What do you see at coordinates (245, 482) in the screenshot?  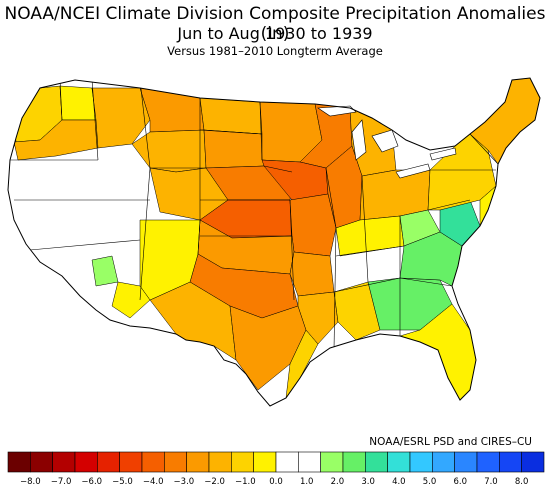 I see `legend-tick-label: −1.0` at bounding box center [245, 482].